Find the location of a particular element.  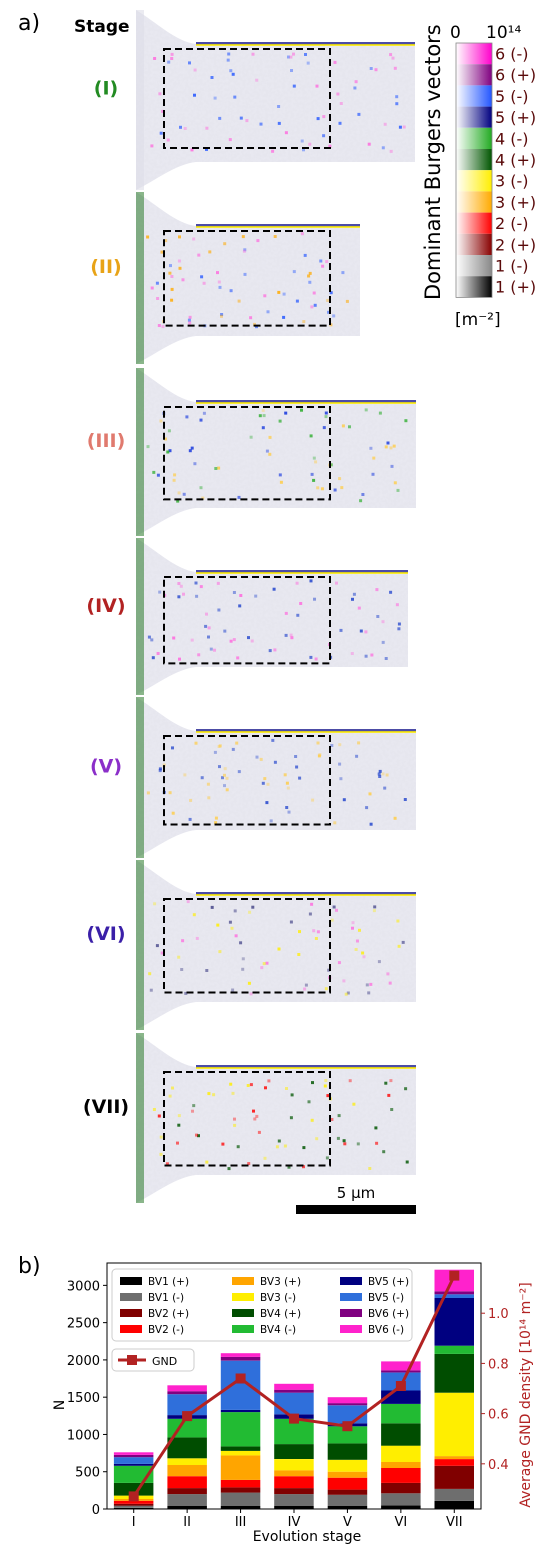

legend-label: BV2 (-) is located at coordinates (166, 1330).